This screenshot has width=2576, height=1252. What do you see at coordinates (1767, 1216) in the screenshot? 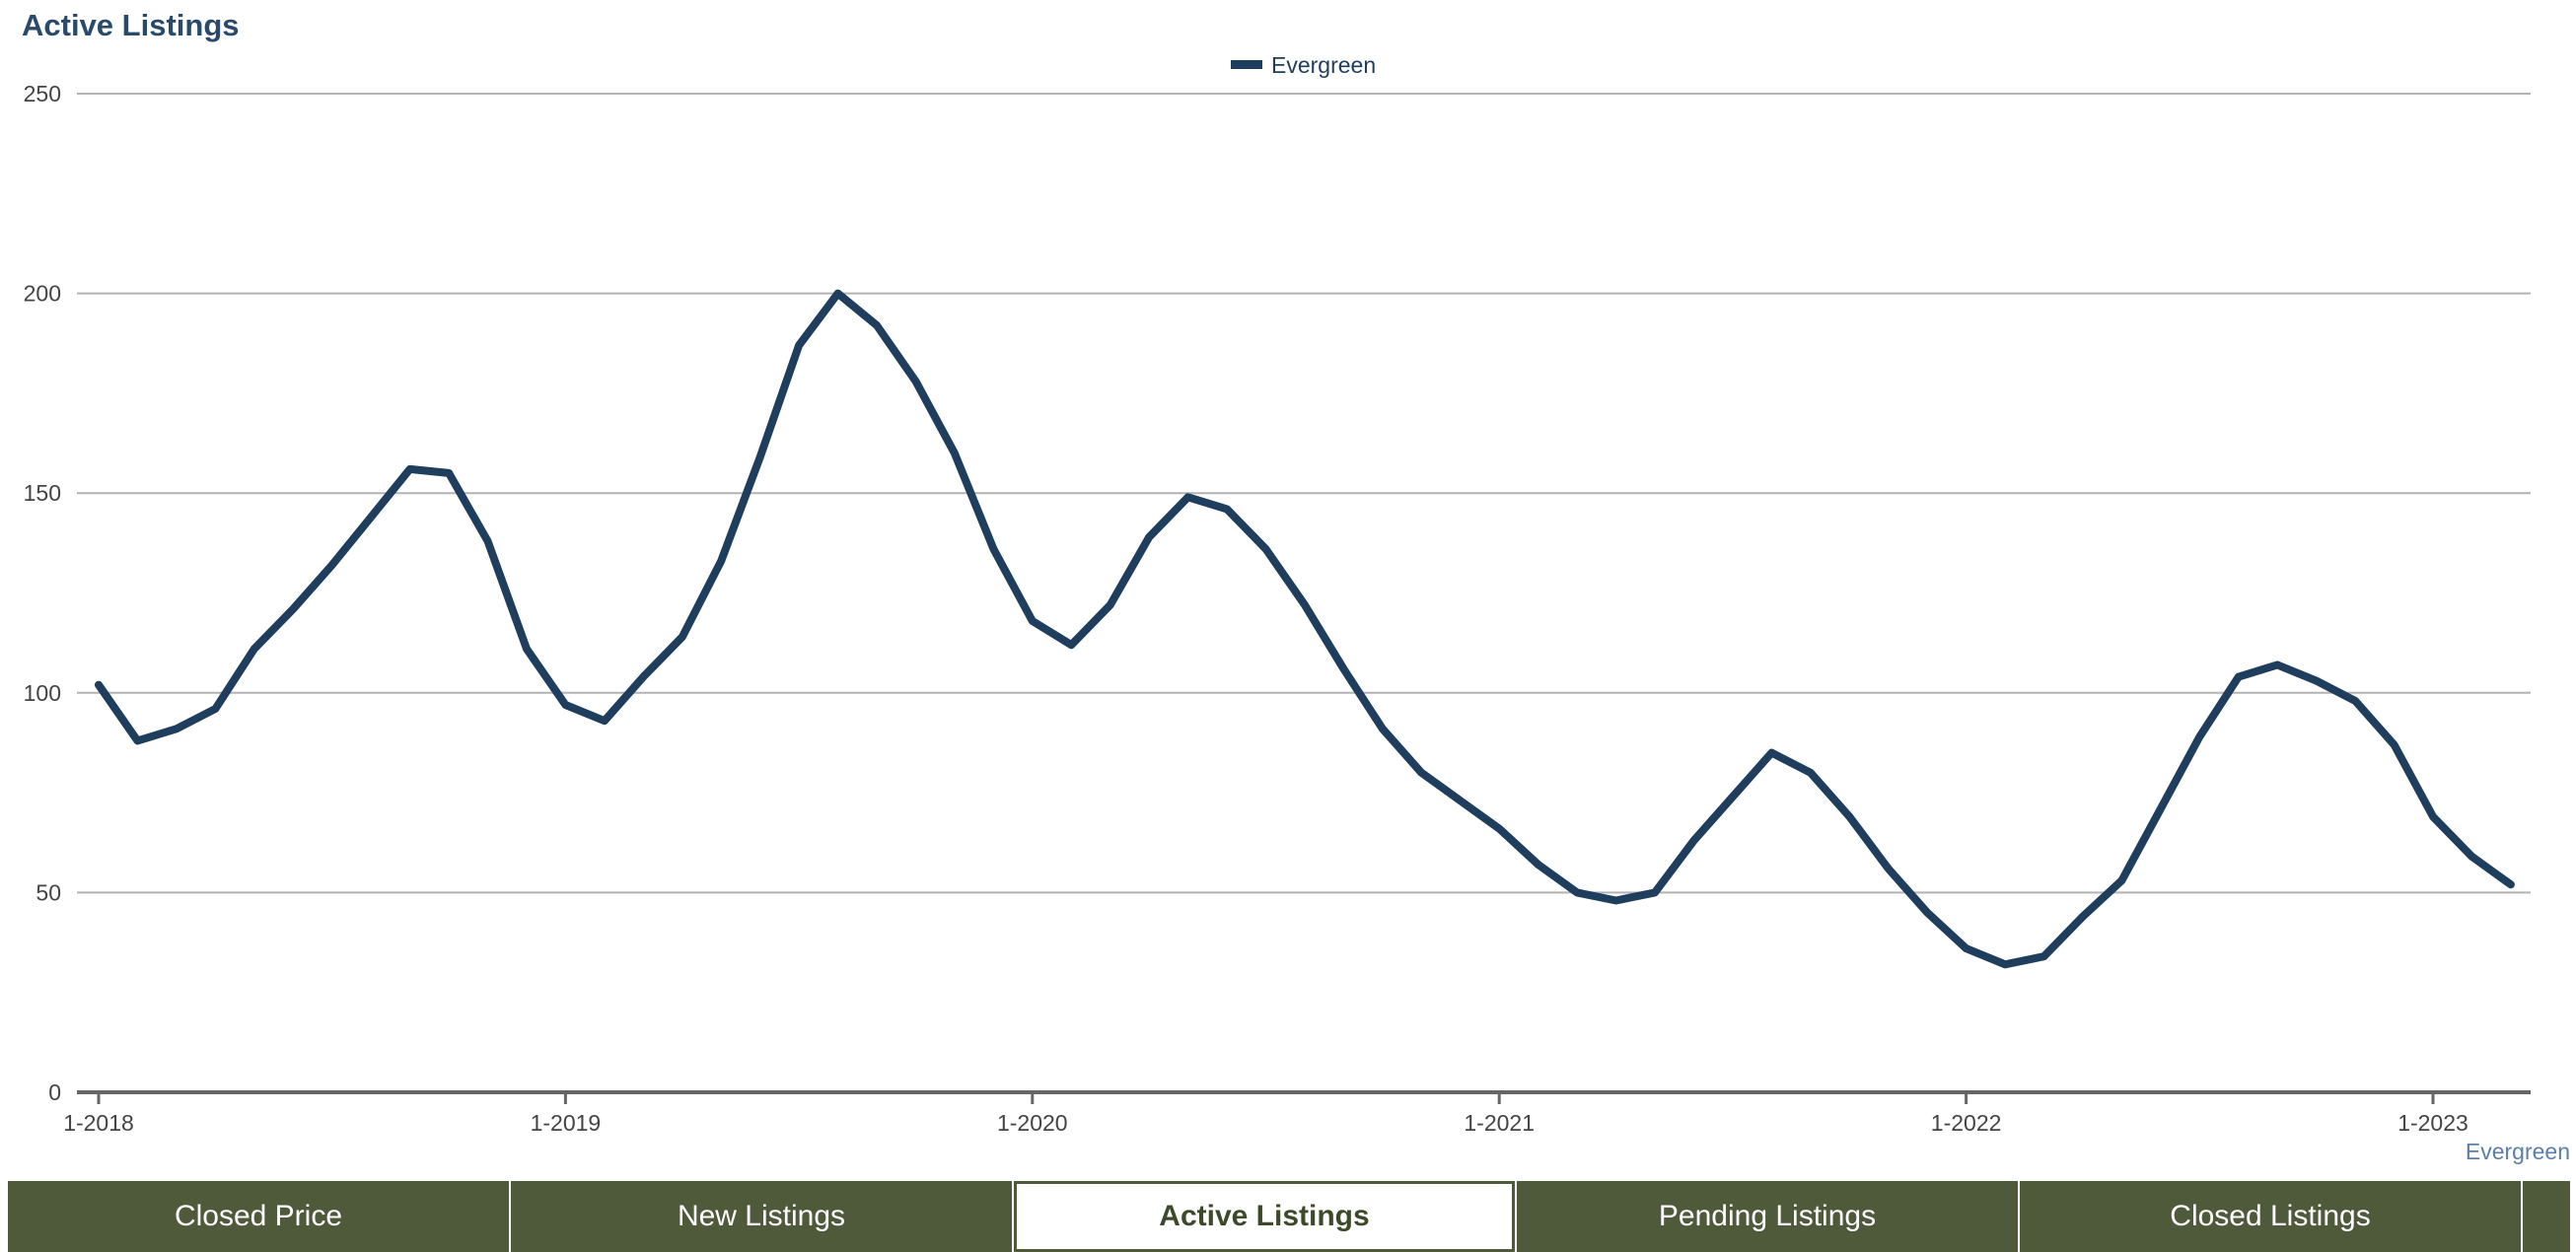
I see `tab-pending-listings: Pending Listings` at bounding box center [1767, 1216].